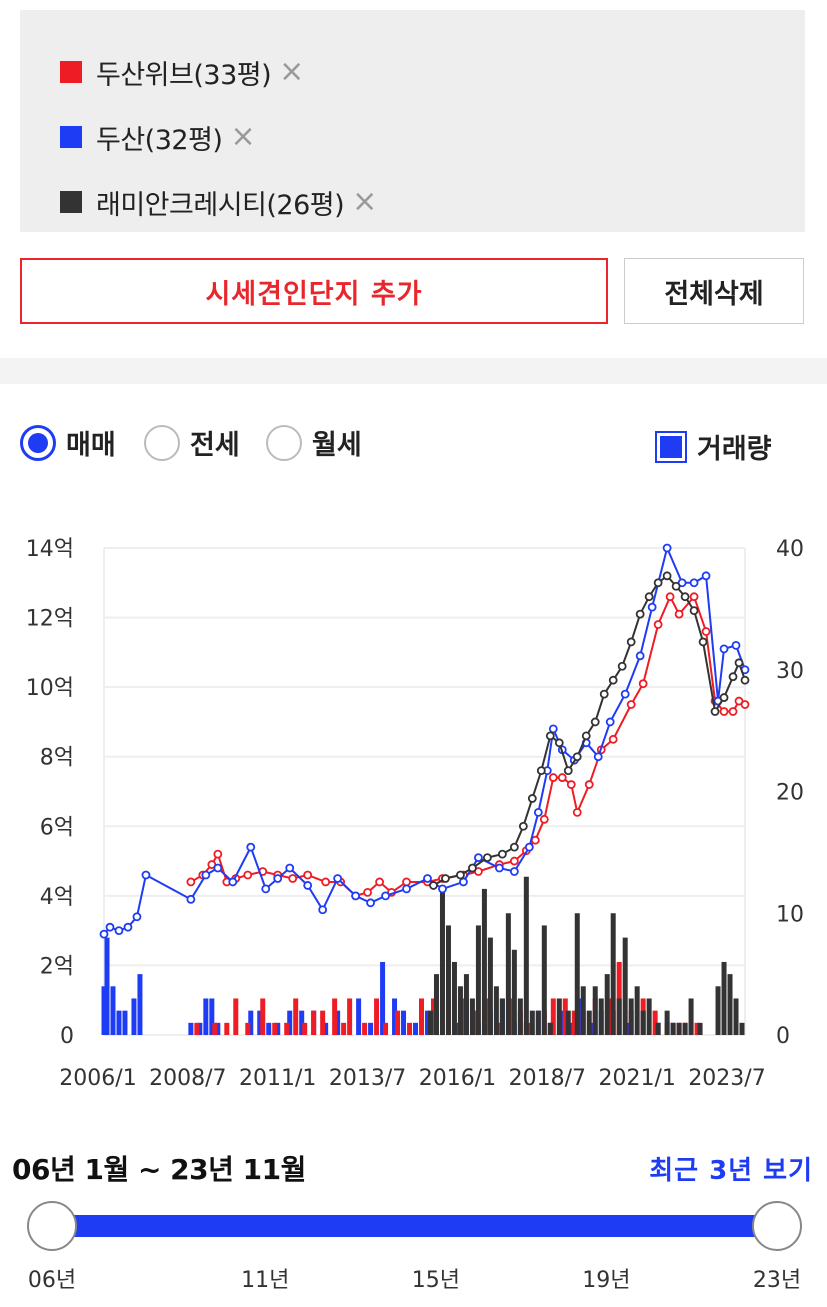 The width and height of the screenshot is (827, 1307). Describe the element at coordinates (52, 1226) in the screenshot. I see `range-slider-start-handle` at that location.